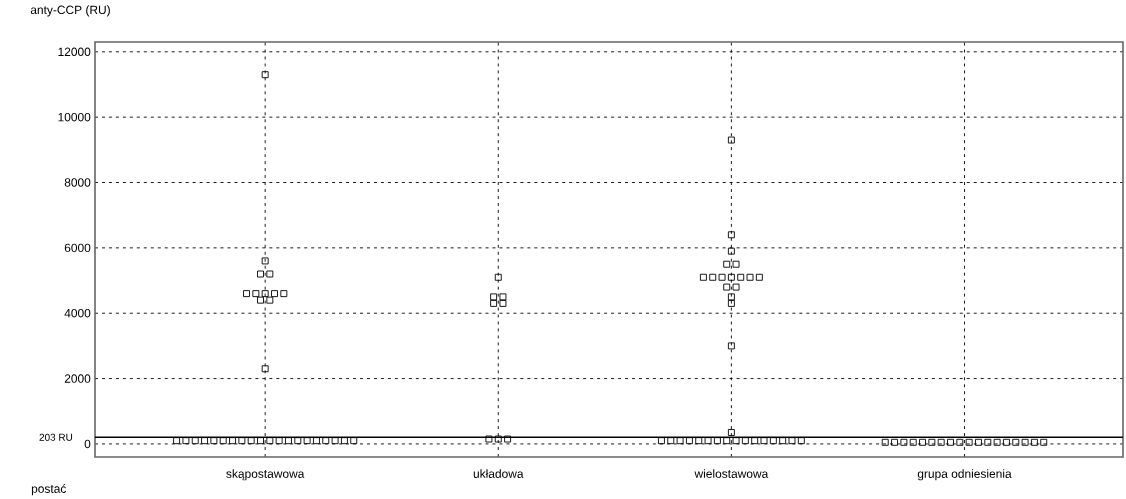 The image size is (1126, 499). Describe the element at coordinates (56, 437) in the screenshot. I see `ref-line-label: 203 RU` at that location.